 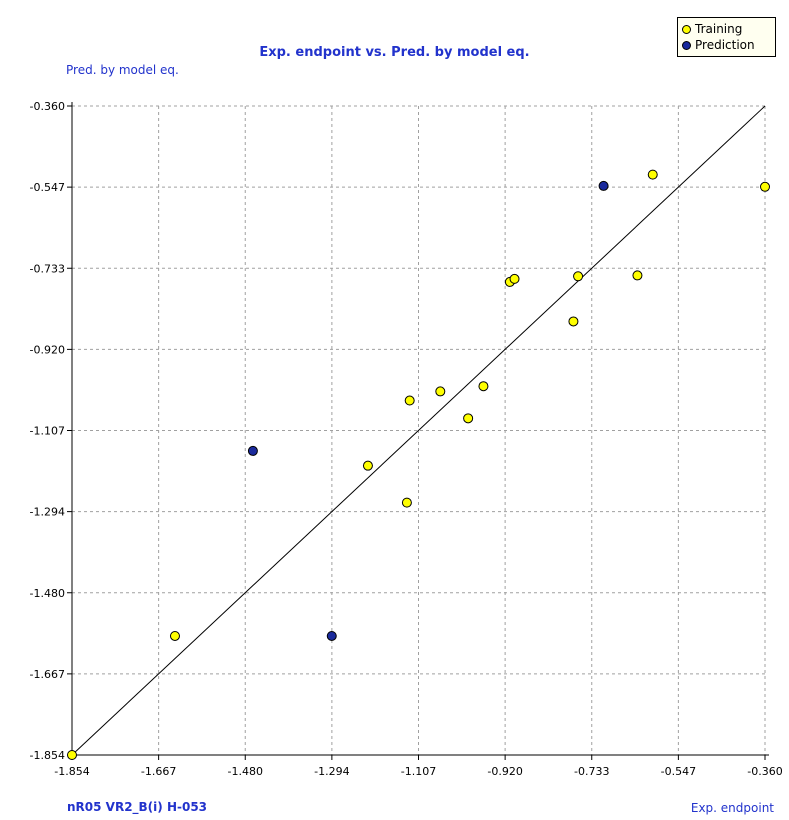 What do you see at coordinates (47, 106) in the screenshot?
I see `y-tick-label: -0.360` at bounding box center [47, 106].